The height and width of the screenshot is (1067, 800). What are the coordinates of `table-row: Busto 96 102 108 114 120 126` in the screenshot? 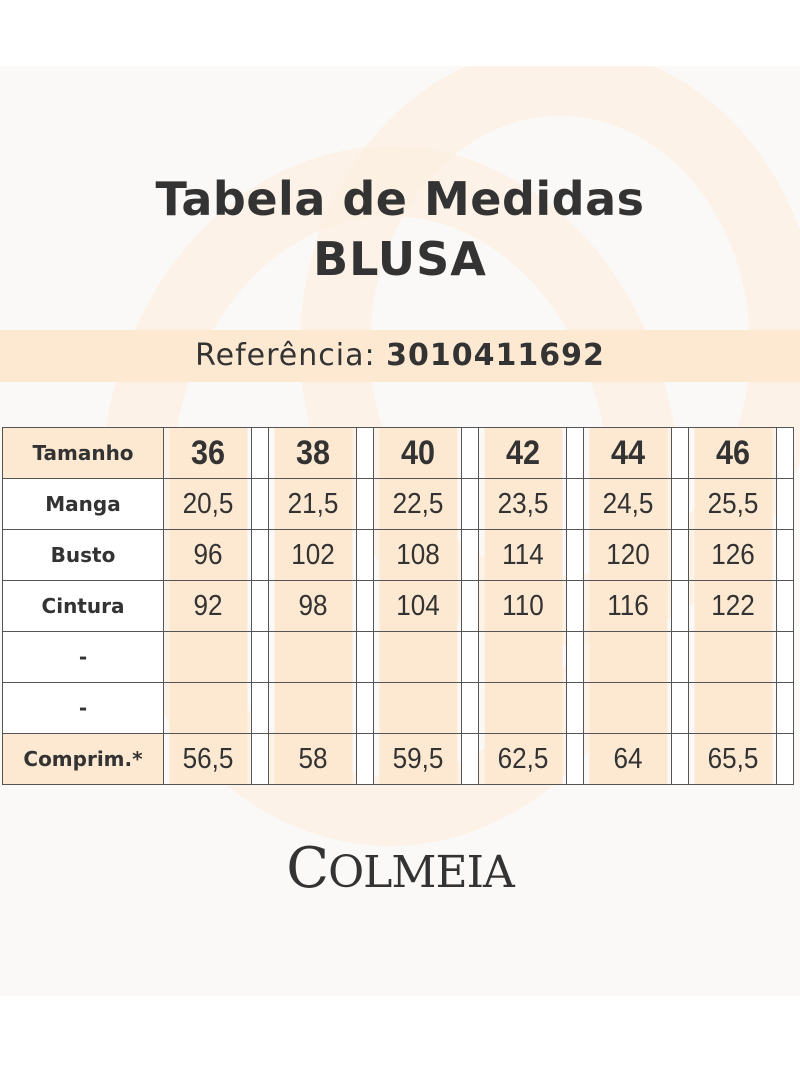 It's located at (398, 555).